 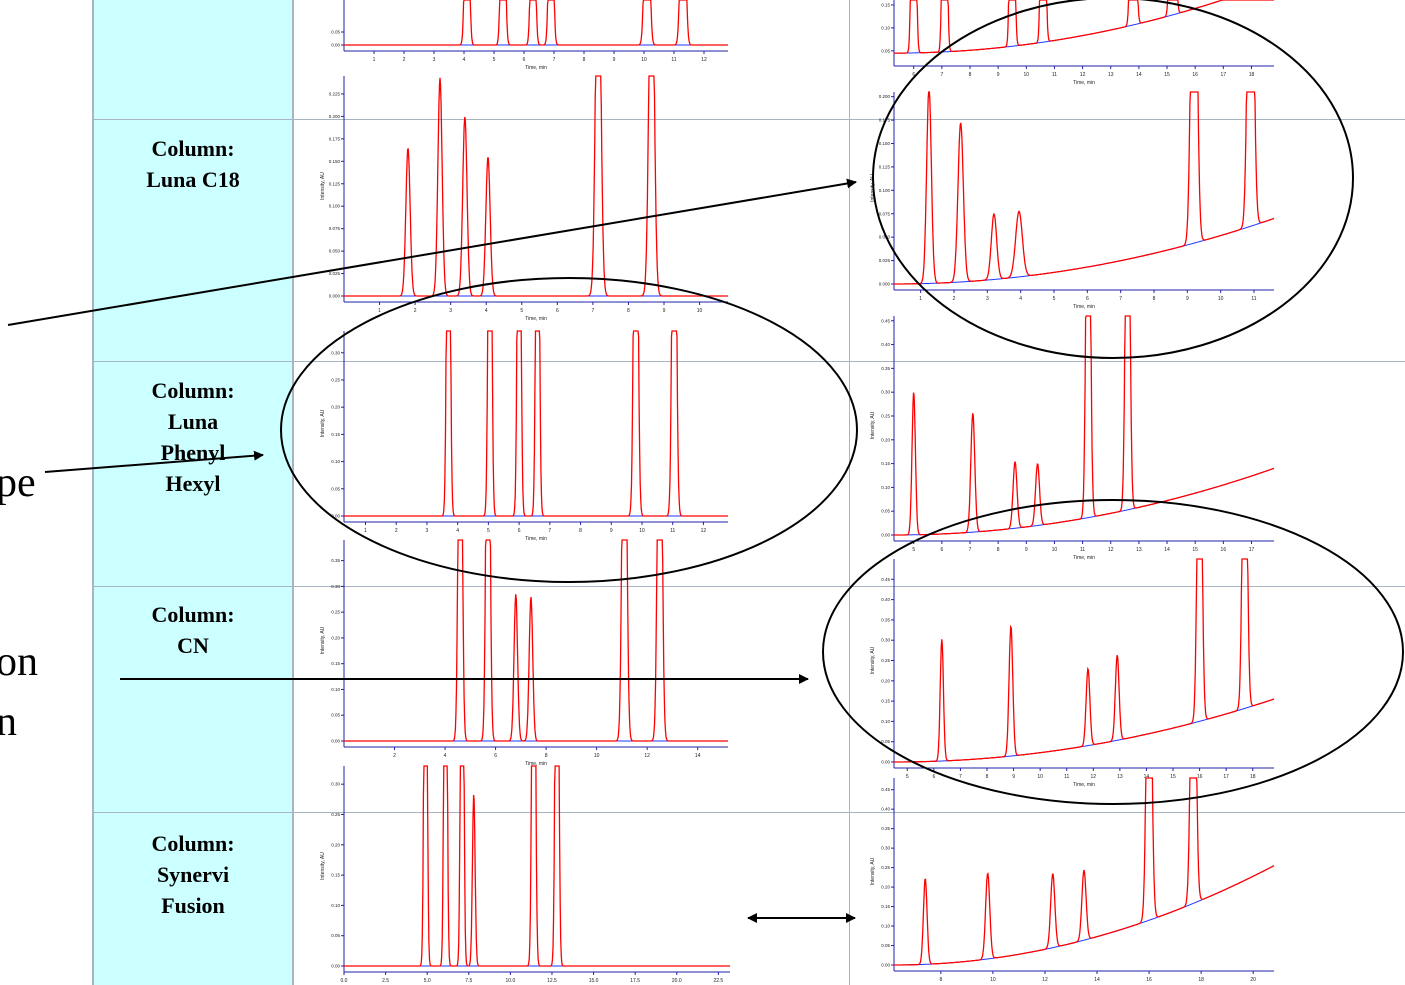 I want to click on x-tick-label: 16, so click(x=1195, y=75).